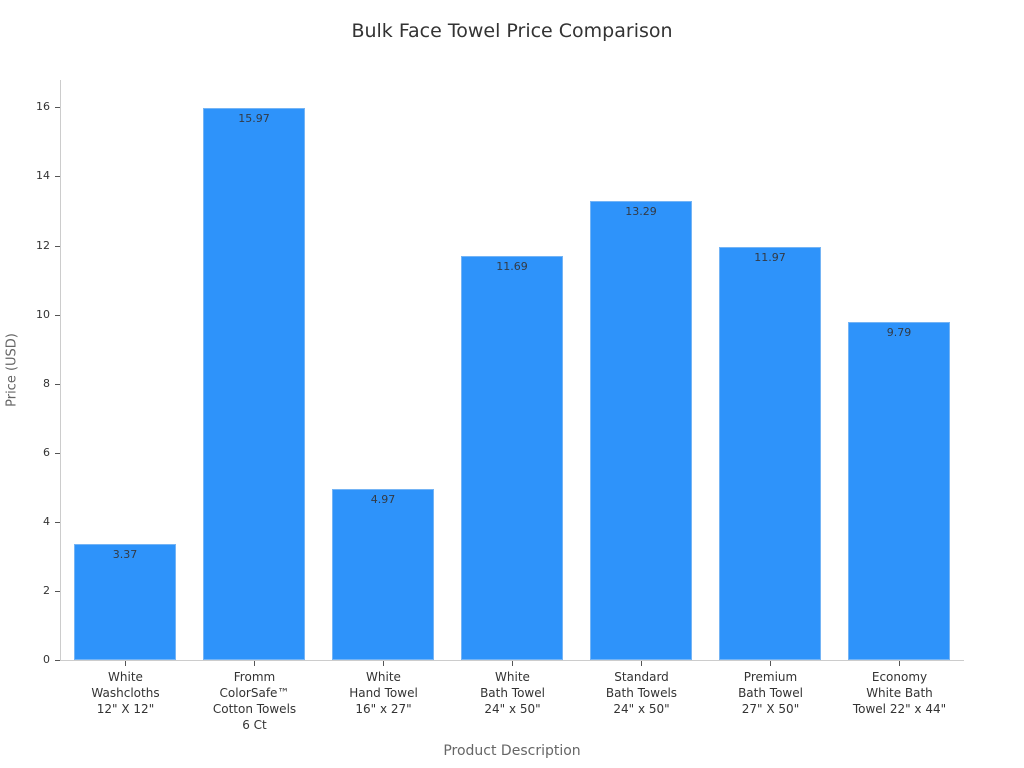 Image resolution: width=1024 pixels, height=768 pixels. What do you see at coordinates (383, 693) in the screenshot?
I see `x-tick-label: White Hand Towel 16" x 27"` at bounding box center [383, 693].